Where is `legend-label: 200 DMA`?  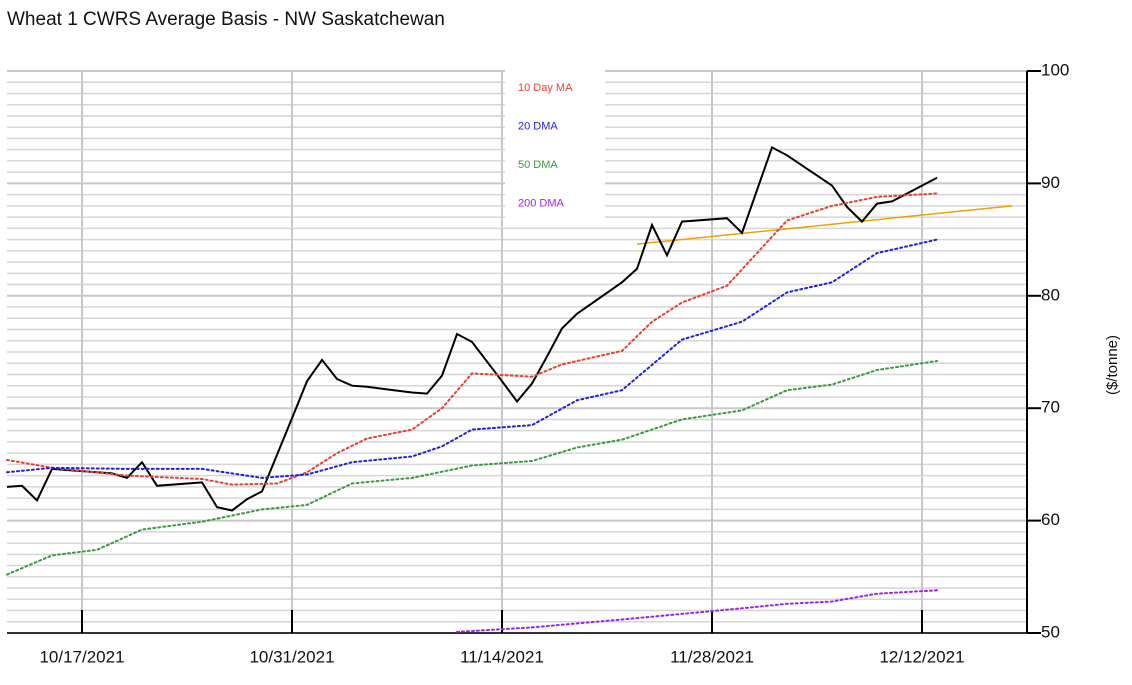 legend-label: 200 DMA is located at coordinates (541, 203).